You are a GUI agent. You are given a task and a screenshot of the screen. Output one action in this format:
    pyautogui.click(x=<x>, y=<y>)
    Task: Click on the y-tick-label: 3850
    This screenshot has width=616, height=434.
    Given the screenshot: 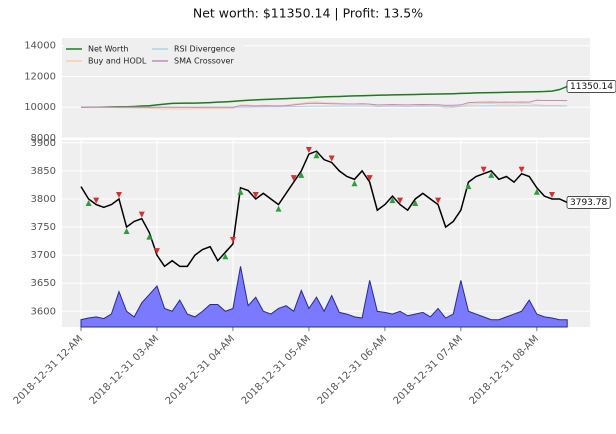 What is the action you would take?
    pyautogui.click(x=43, y=171)
    